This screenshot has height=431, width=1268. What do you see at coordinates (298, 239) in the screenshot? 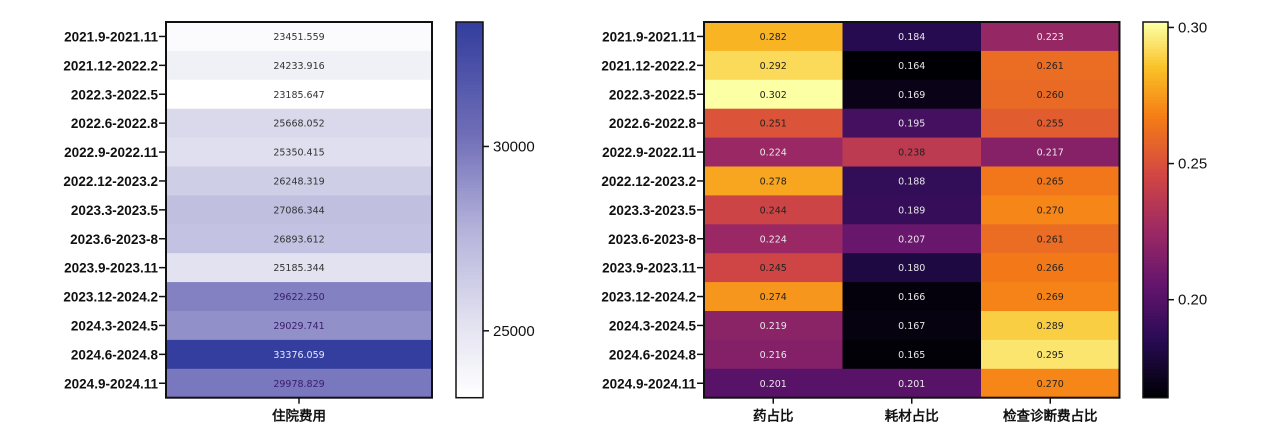
I see `cell-value-label: 26893.612` at bounding box center [298, 239].